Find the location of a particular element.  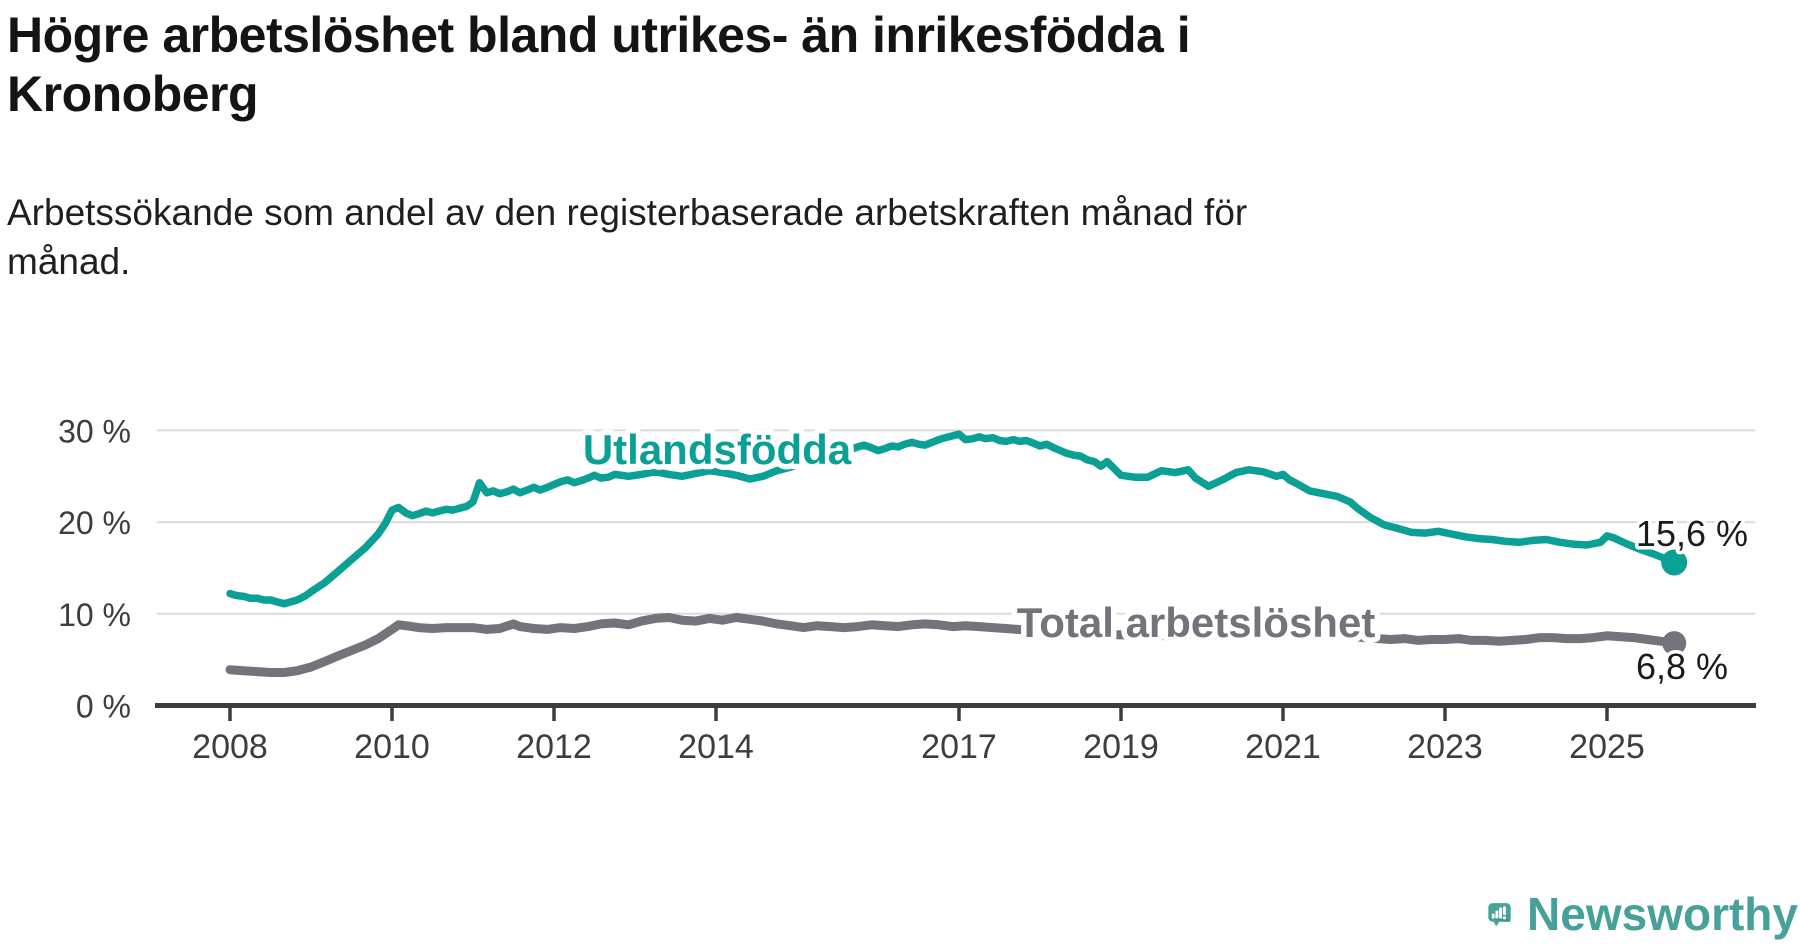

series-end-value-total-arbetsloshet: 6,8 % is located at coordinates (1682, 666).